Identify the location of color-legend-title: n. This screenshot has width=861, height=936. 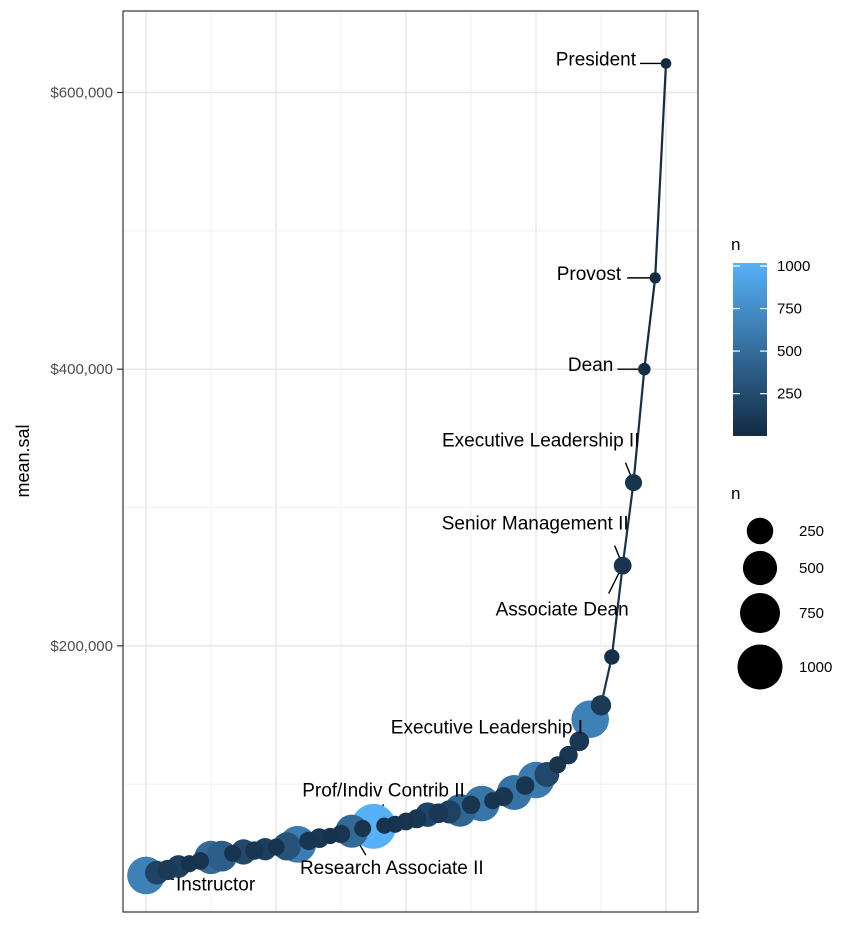
(735, 244).